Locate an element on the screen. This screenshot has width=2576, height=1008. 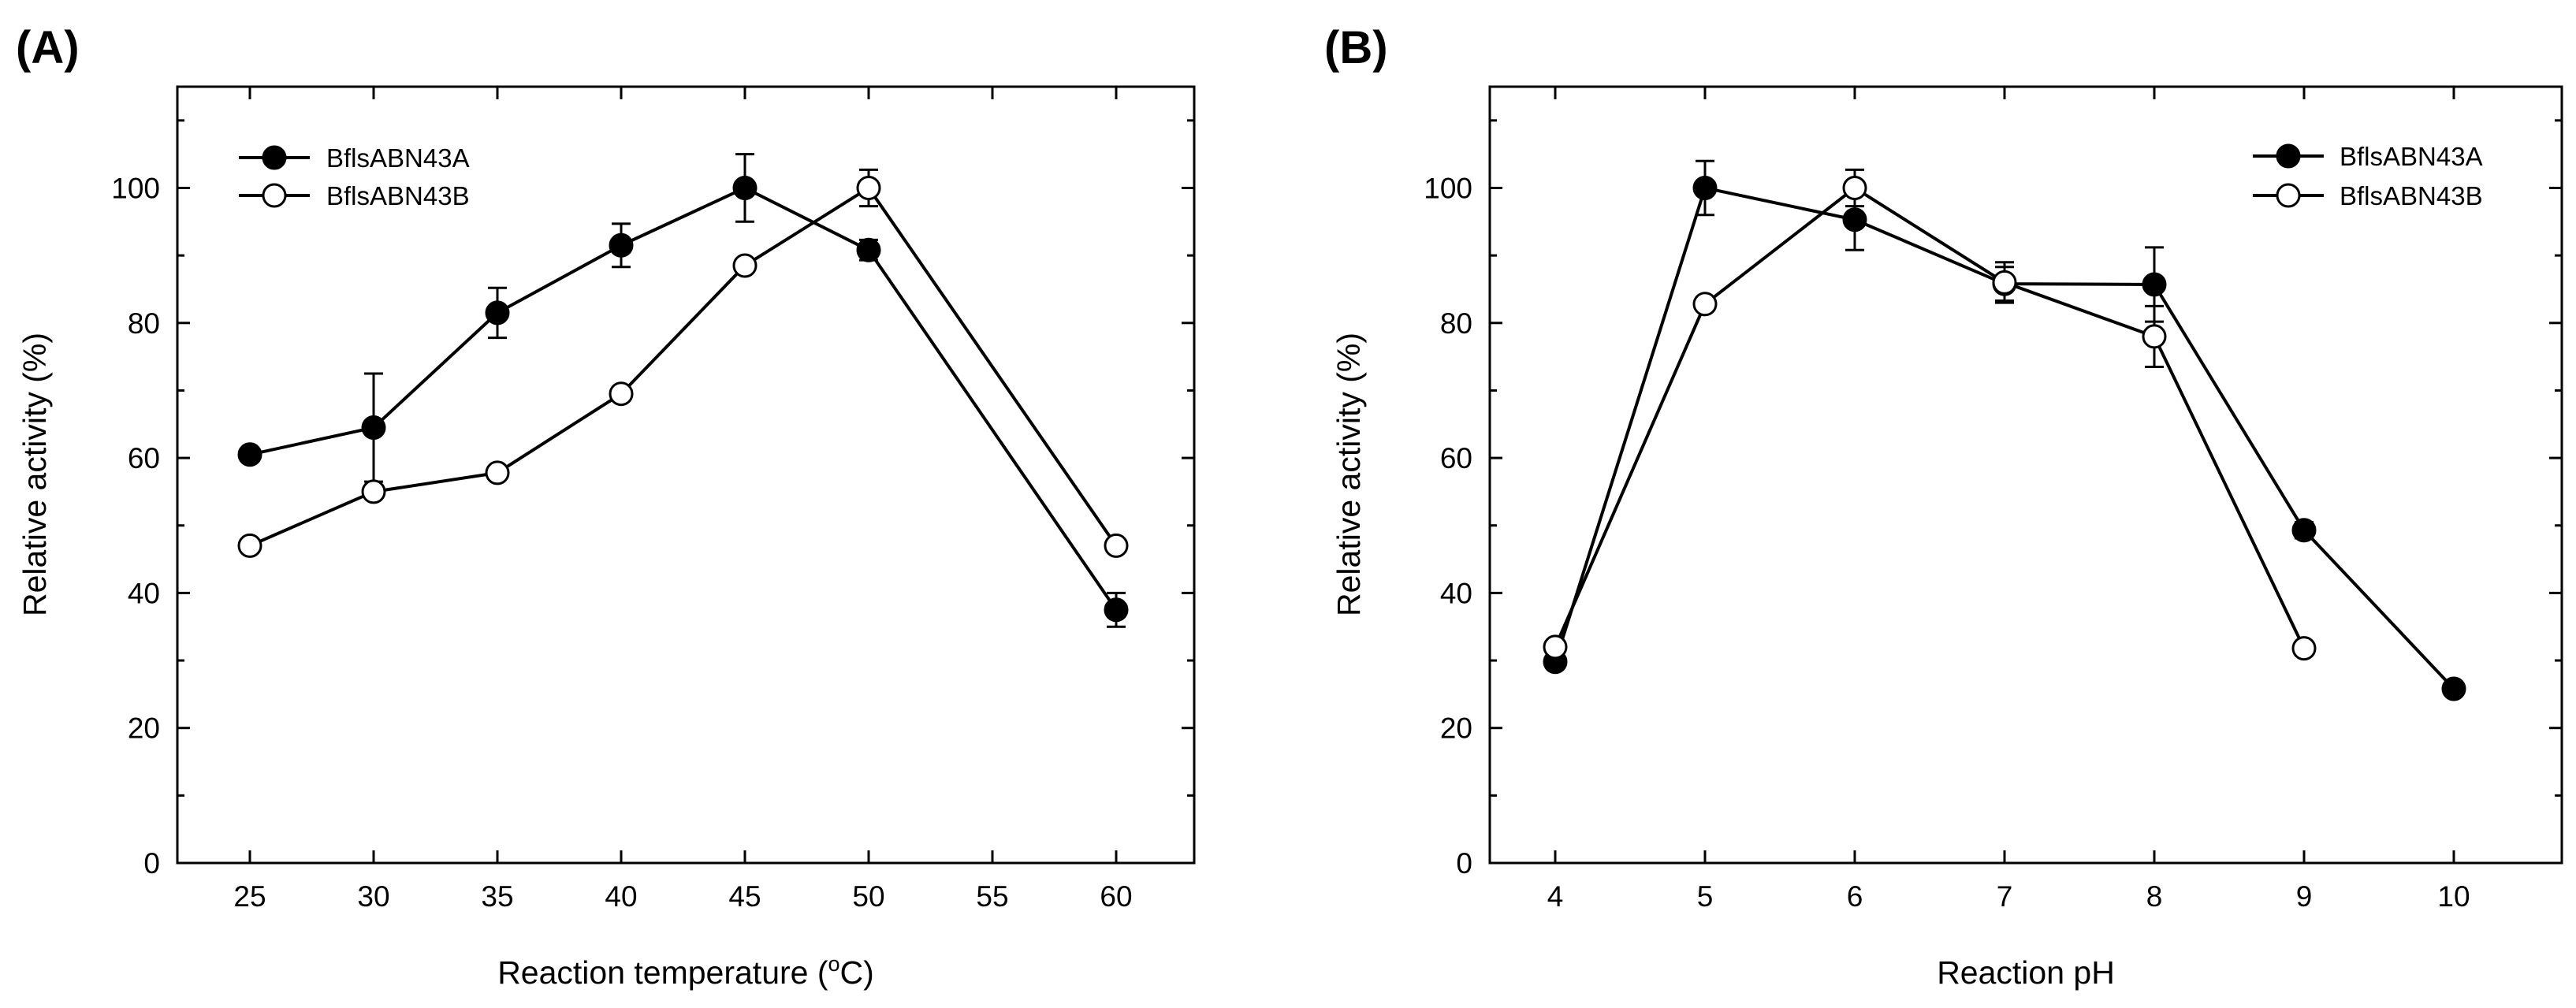
x-tick-label: 4 is located at coordinates (1555, 896).